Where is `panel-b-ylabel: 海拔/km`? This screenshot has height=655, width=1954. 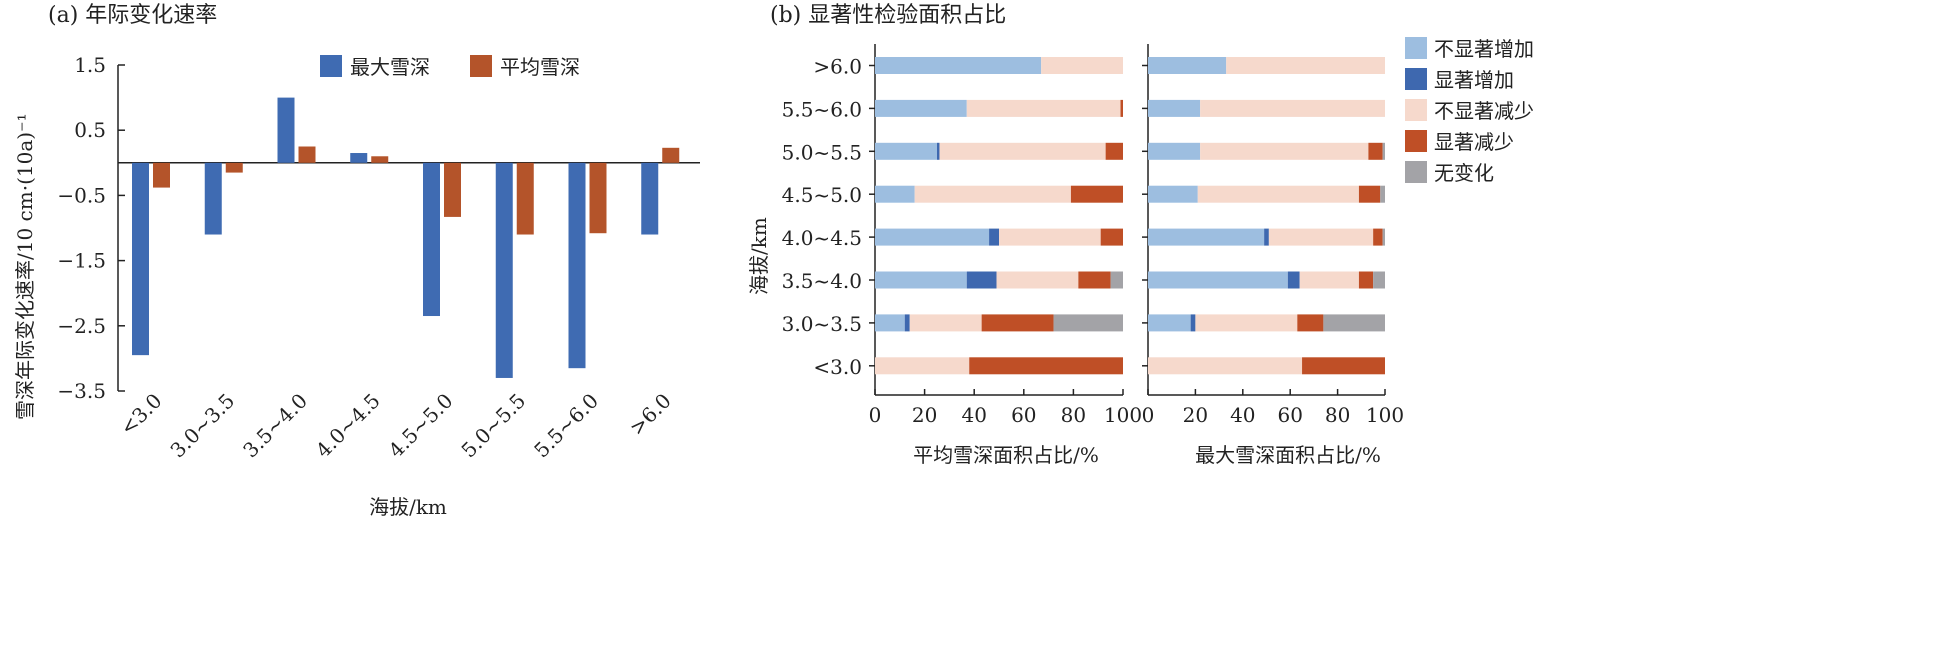 panel-b-ylabel: 海拔/km is located at coordinates (759, 256).